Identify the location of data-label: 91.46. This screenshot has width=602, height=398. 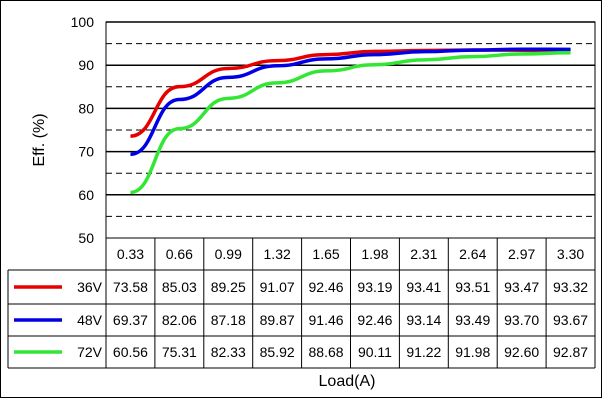
(326, 320).